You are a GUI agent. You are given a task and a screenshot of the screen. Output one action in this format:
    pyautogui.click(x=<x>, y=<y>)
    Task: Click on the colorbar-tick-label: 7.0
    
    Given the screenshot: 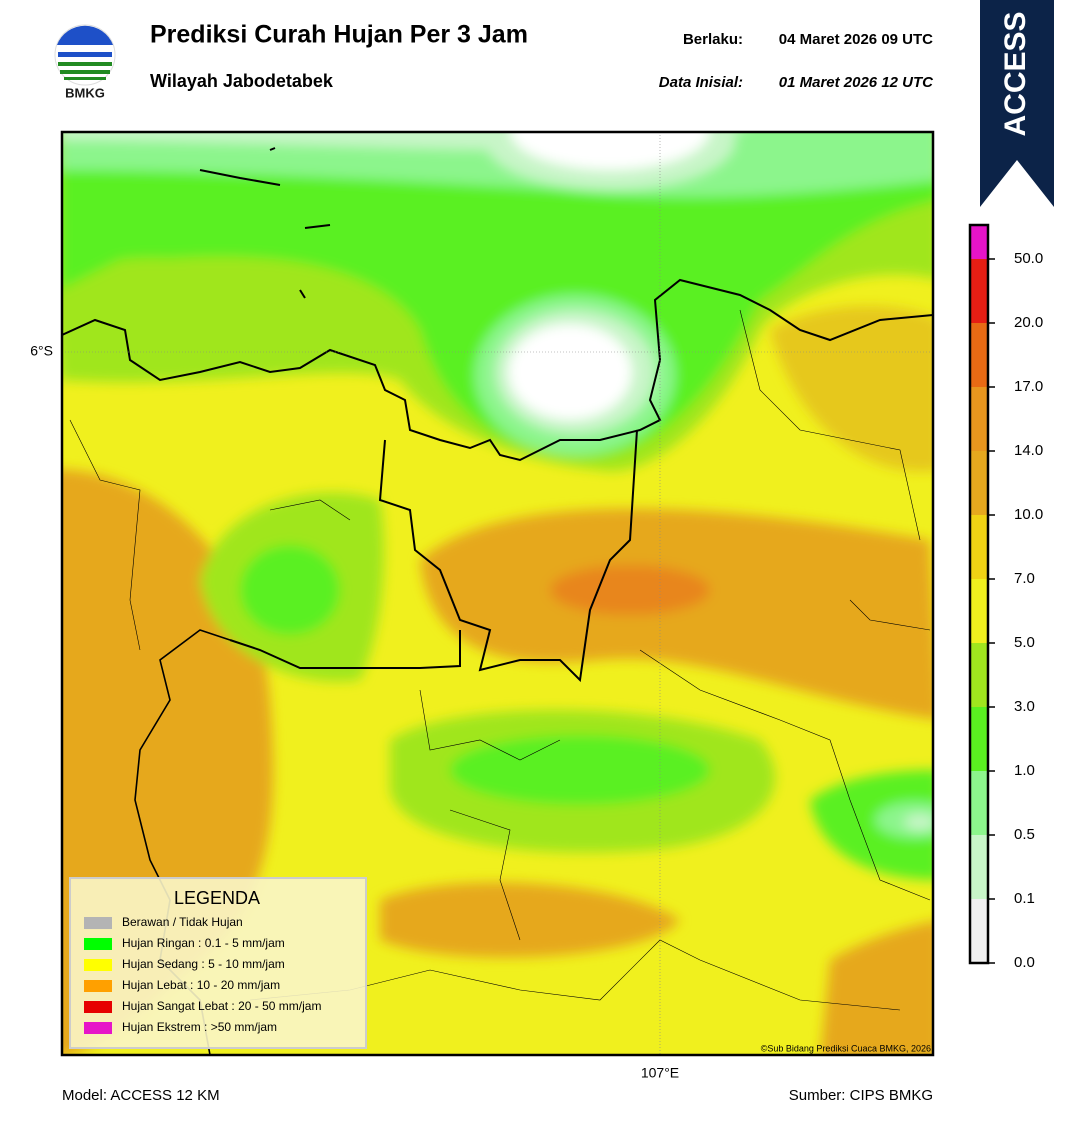 What is the action you would take?
    pyautogui.click(x=1024, y=578)
    